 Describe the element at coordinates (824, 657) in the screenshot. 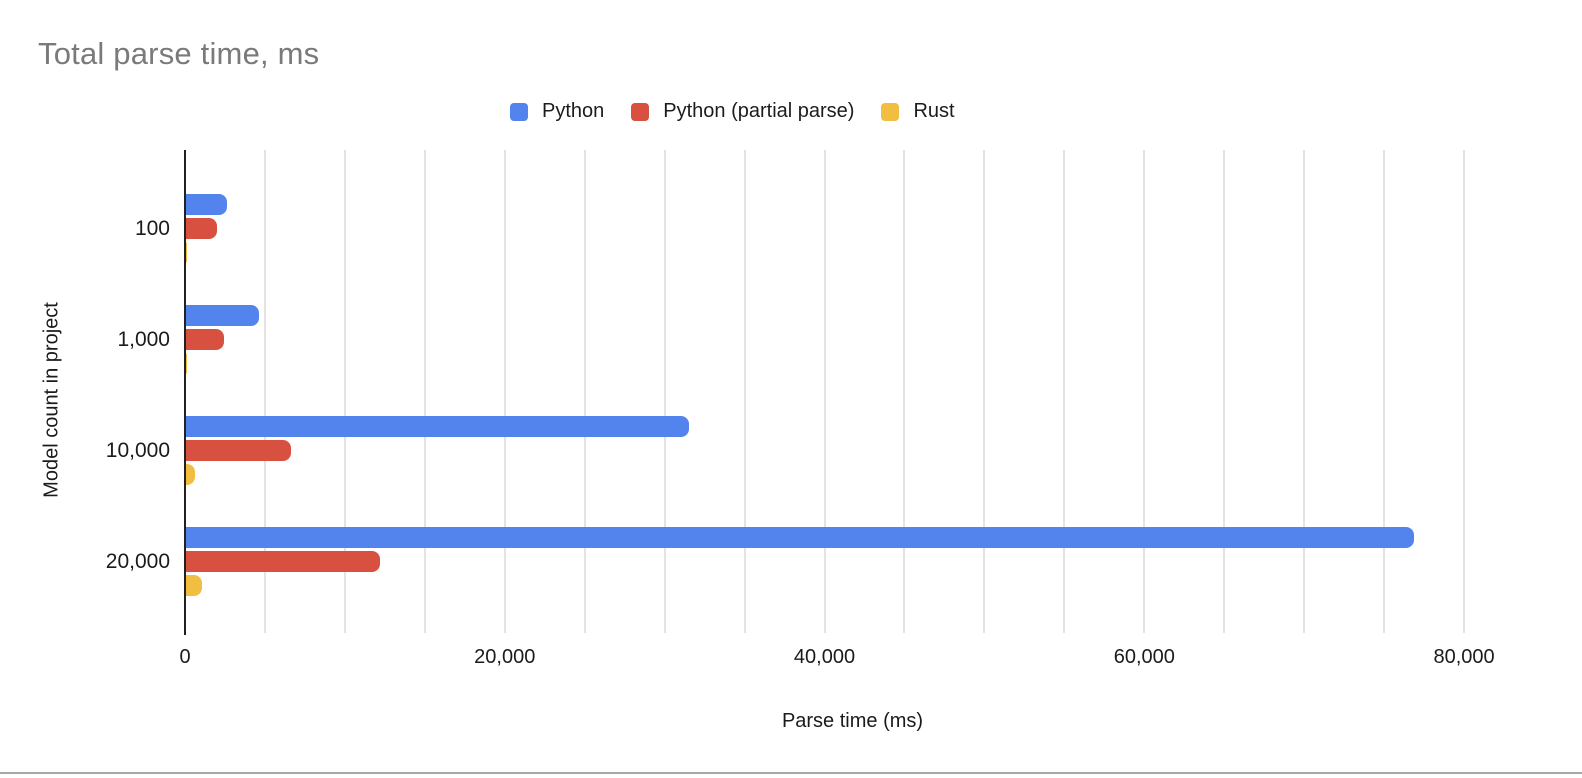

I see `x-tick-label: 40,000` at that location.